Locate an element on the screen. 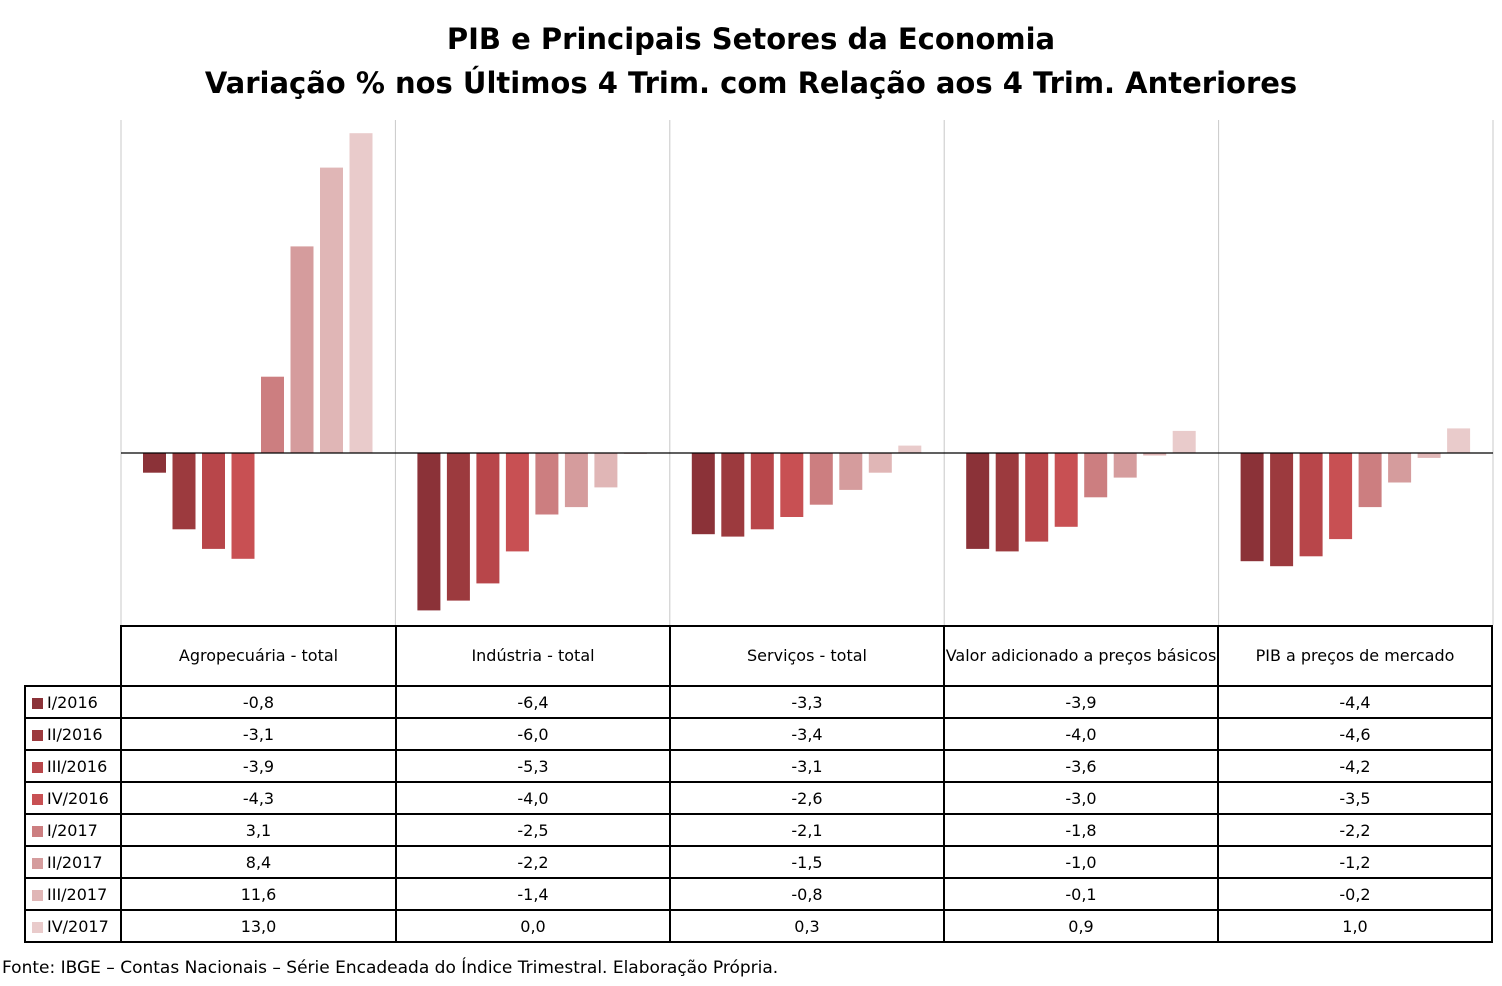 The width and height of the screenshot is (1502, 986). table-row: I/2016 -0,8 -6,4 -3,3 -3,9 -4,4 is located at coordinates (758, 702).